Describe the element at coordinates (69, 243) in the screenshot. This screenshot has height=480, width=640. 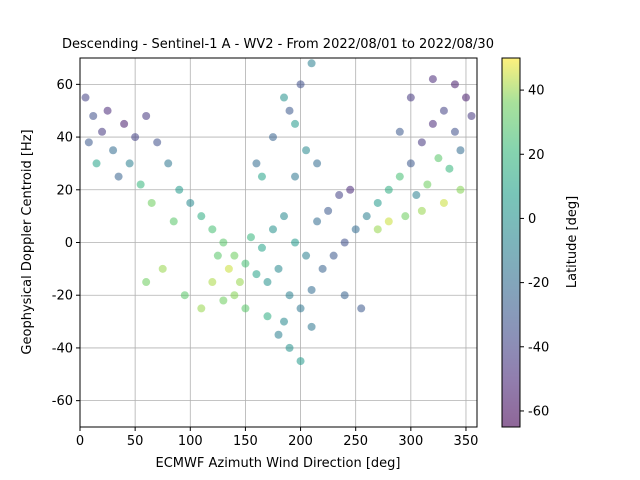
I see `y-tick-label: 0` at that location.